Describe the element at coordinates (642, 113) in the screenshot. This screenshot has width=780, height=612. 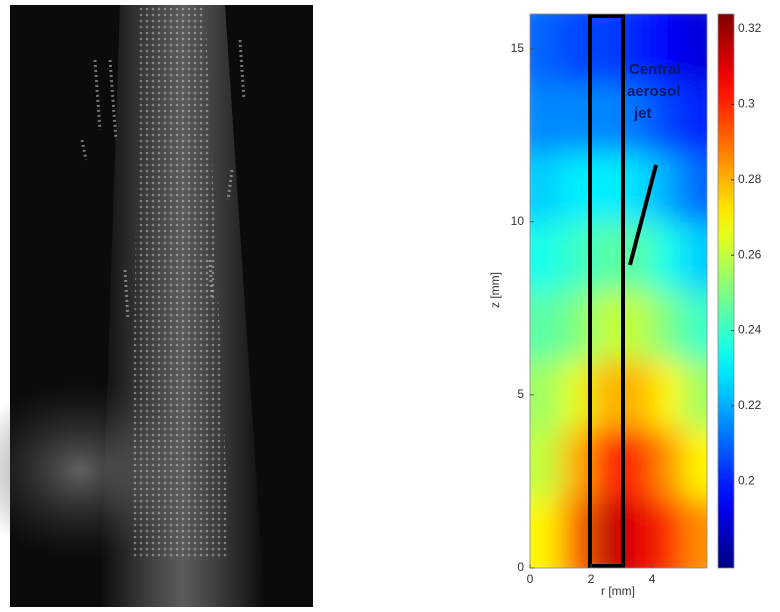
I see `annotation: jet` at that location.